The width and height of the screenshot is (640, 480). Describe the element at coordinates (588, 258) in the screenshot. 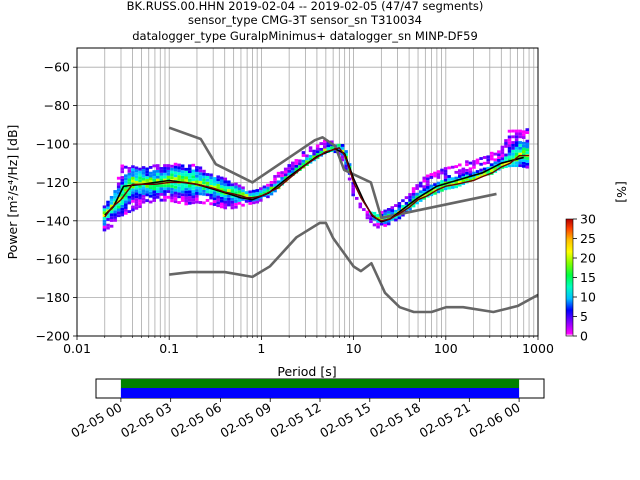

I see `colorbar-tick-label: 20` at that location.